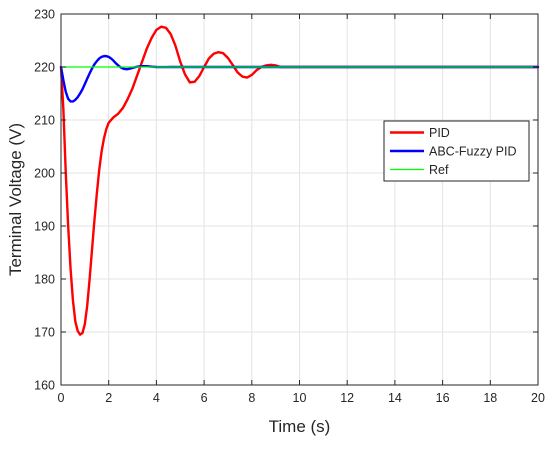 Image resolution: width=550 pixels, height=450 pixels. What do you see at coordinates (490, 398) in the screenshot?
I see `x-tick-label: 18` at bounding box center [490, 398].